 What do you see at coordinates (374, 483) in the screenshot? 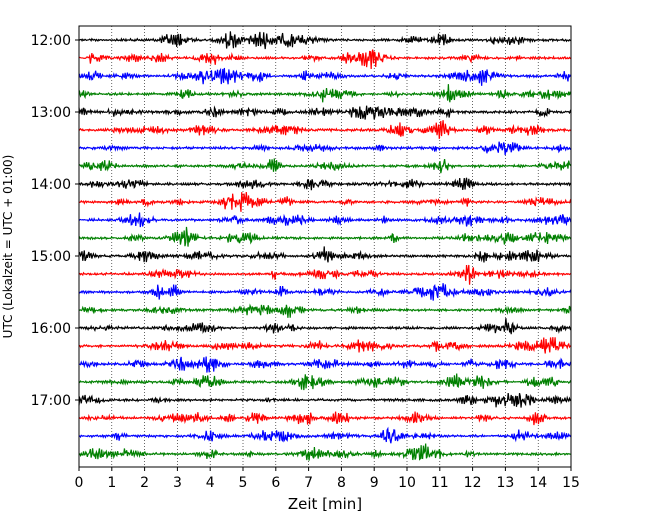
I see `x-tick-label-9: 9` at bounding box center [374, 483].